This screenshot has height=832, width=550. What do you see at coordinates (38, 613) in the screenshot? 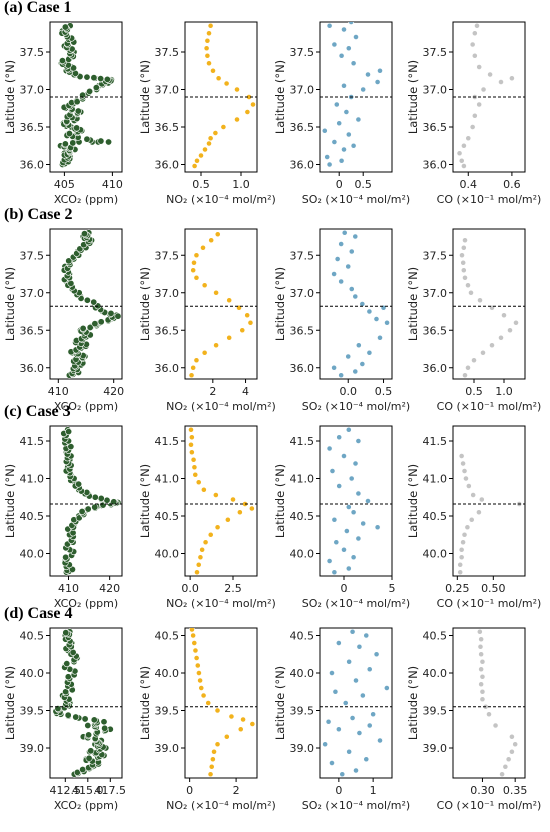
I see `case-title: (d) Case 4` at bounding box center [38, 613].